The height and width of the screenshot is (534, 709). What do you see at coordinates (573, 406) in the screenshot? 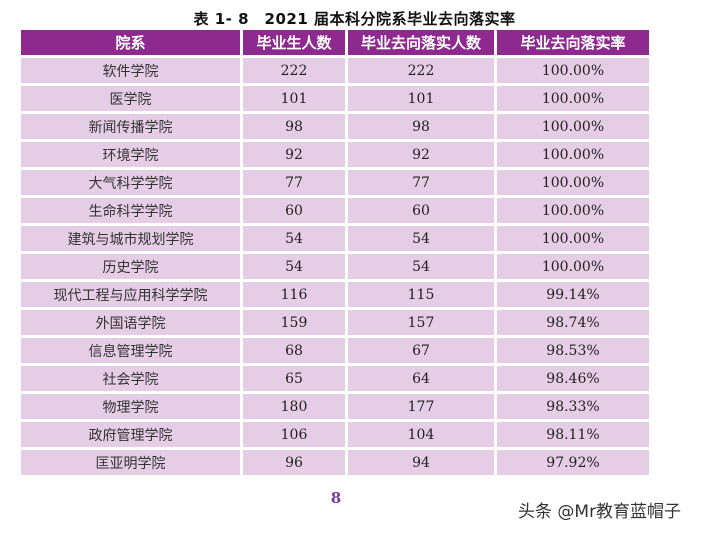
I see `cell-rate: 98.33%` at bounding box center [573, 406].